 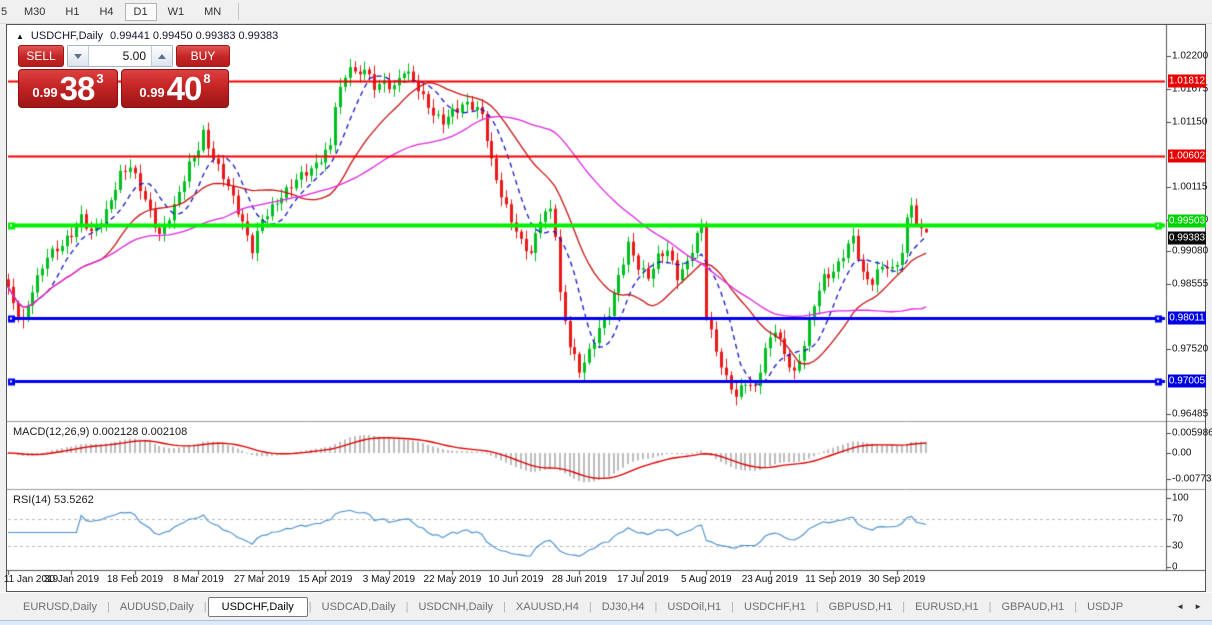 I want to click on sell-button: SELL, so click(x=41, y=56).